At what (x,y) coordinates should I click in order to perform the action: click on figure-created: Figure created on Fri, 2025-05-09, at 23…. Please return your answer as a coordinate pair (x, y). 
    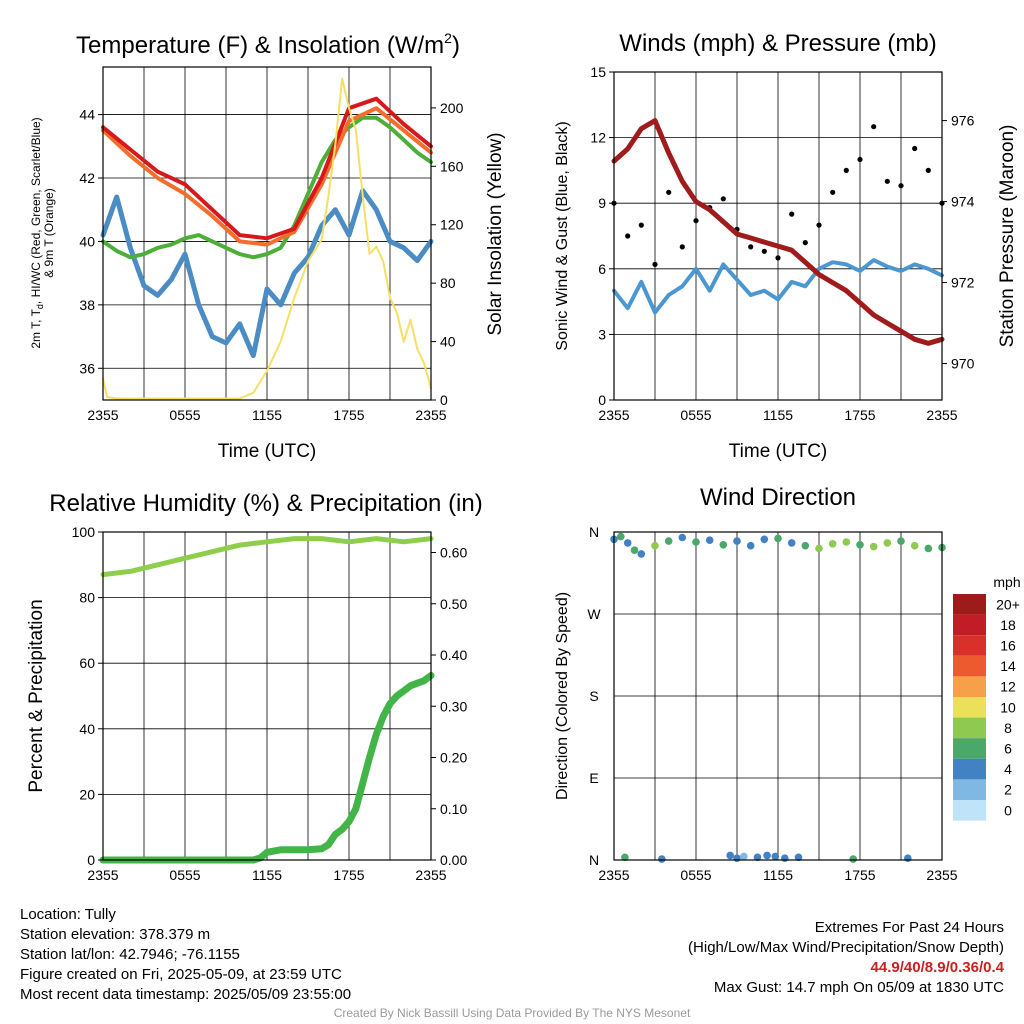
    Looking at the image, I should click on (181, 974).